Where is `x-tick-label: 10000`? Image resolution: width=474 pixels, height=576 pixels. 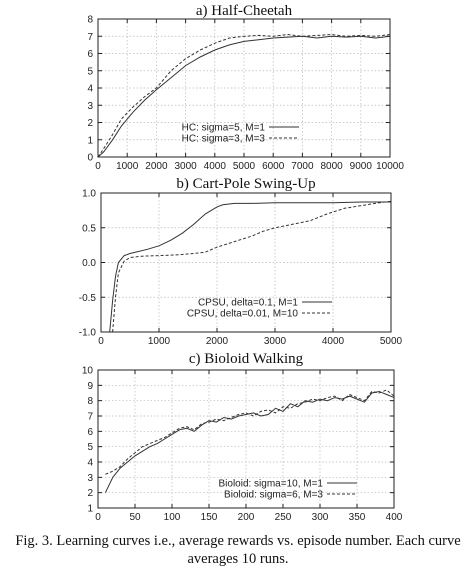 x-tick-label: 10000 is located at coordinates (390, 166).